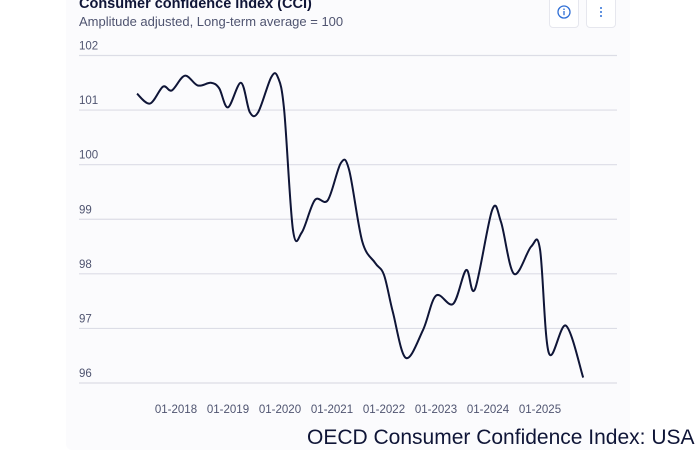 This screenshot has width=700, height=450. I want to click on y-tick-label: 96, so click(85, 374).